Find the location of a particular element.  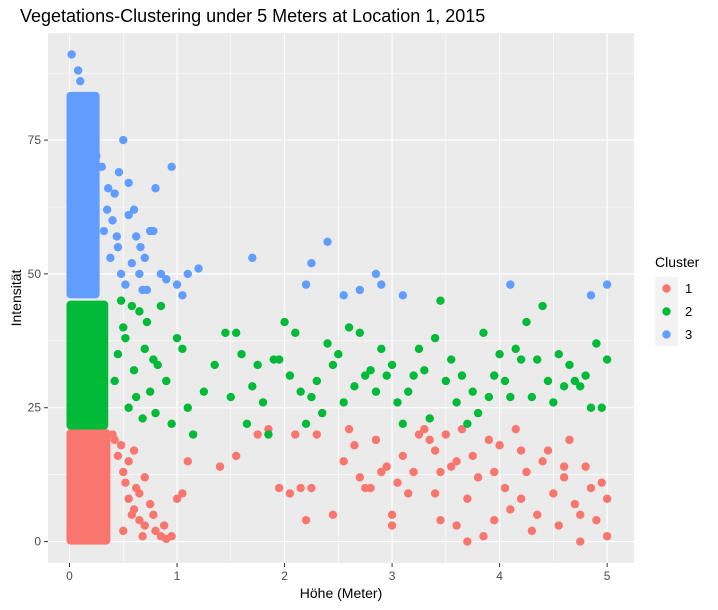

x-tick-label: 4 is located at coordinates (499, 576).